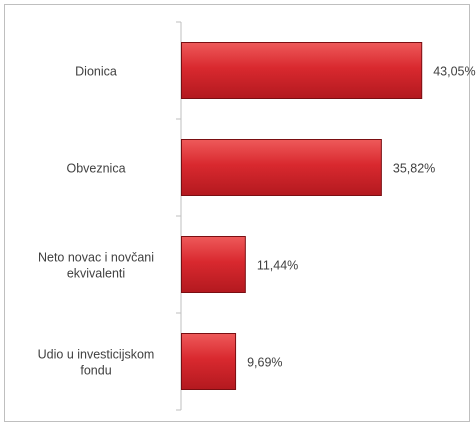 Image resolution: width=476 pixels, height=428 pixels. Describe the element at coordinates (96, 266) in the screenshot. I see `category-label: Neto novac i novčani ekvivalenti` at that location.